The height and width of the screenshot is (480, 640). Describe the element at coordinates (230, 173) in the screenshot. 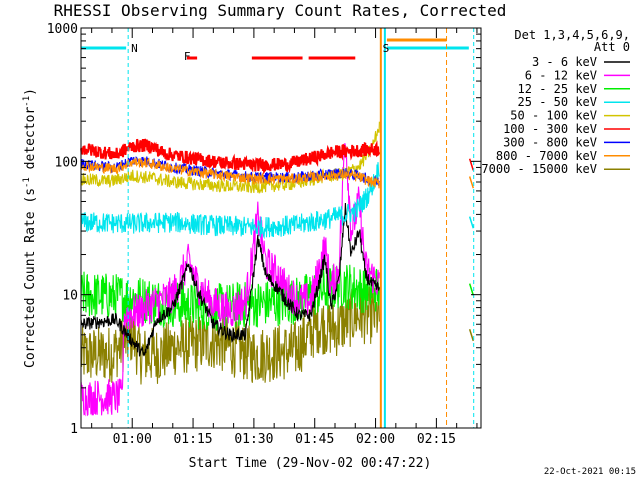

I see `series-line-800-7000keV` at that location.